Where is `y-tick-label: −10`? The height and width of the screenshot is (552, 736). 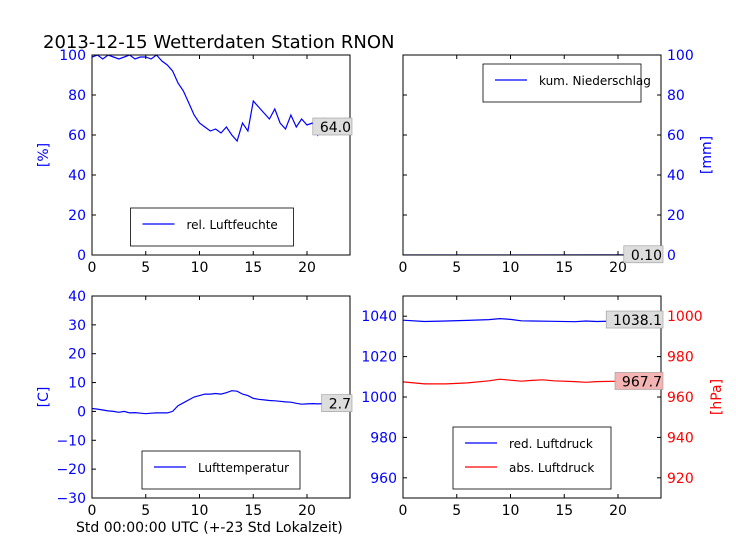
y-tick-label: −10 is located at coordinates (71, 441).